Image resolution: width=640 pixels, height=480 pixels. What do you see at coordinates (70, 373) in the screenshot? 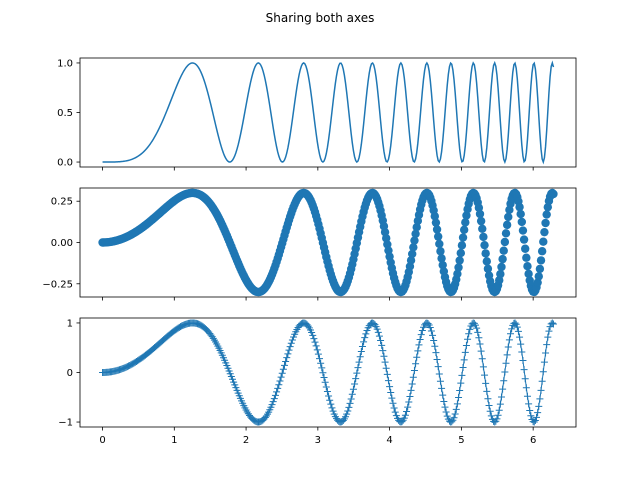
I see `y-tick-label: 0` at bounding box center [70, 373].